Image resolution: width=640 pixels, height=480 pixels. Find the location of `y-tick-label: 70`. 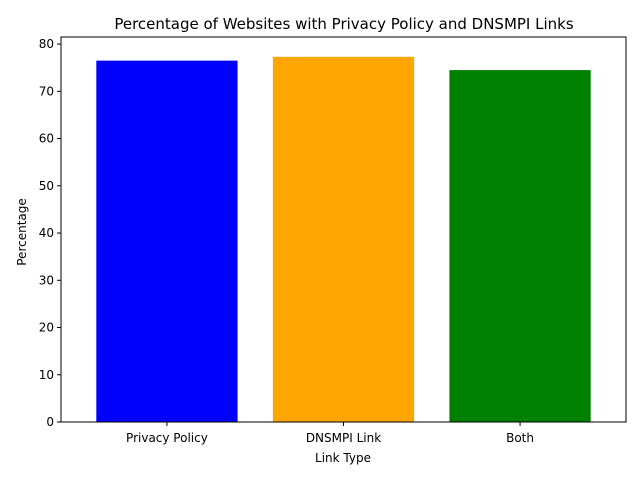

y-tick-label: 70 is located at coordinates (46, 91).